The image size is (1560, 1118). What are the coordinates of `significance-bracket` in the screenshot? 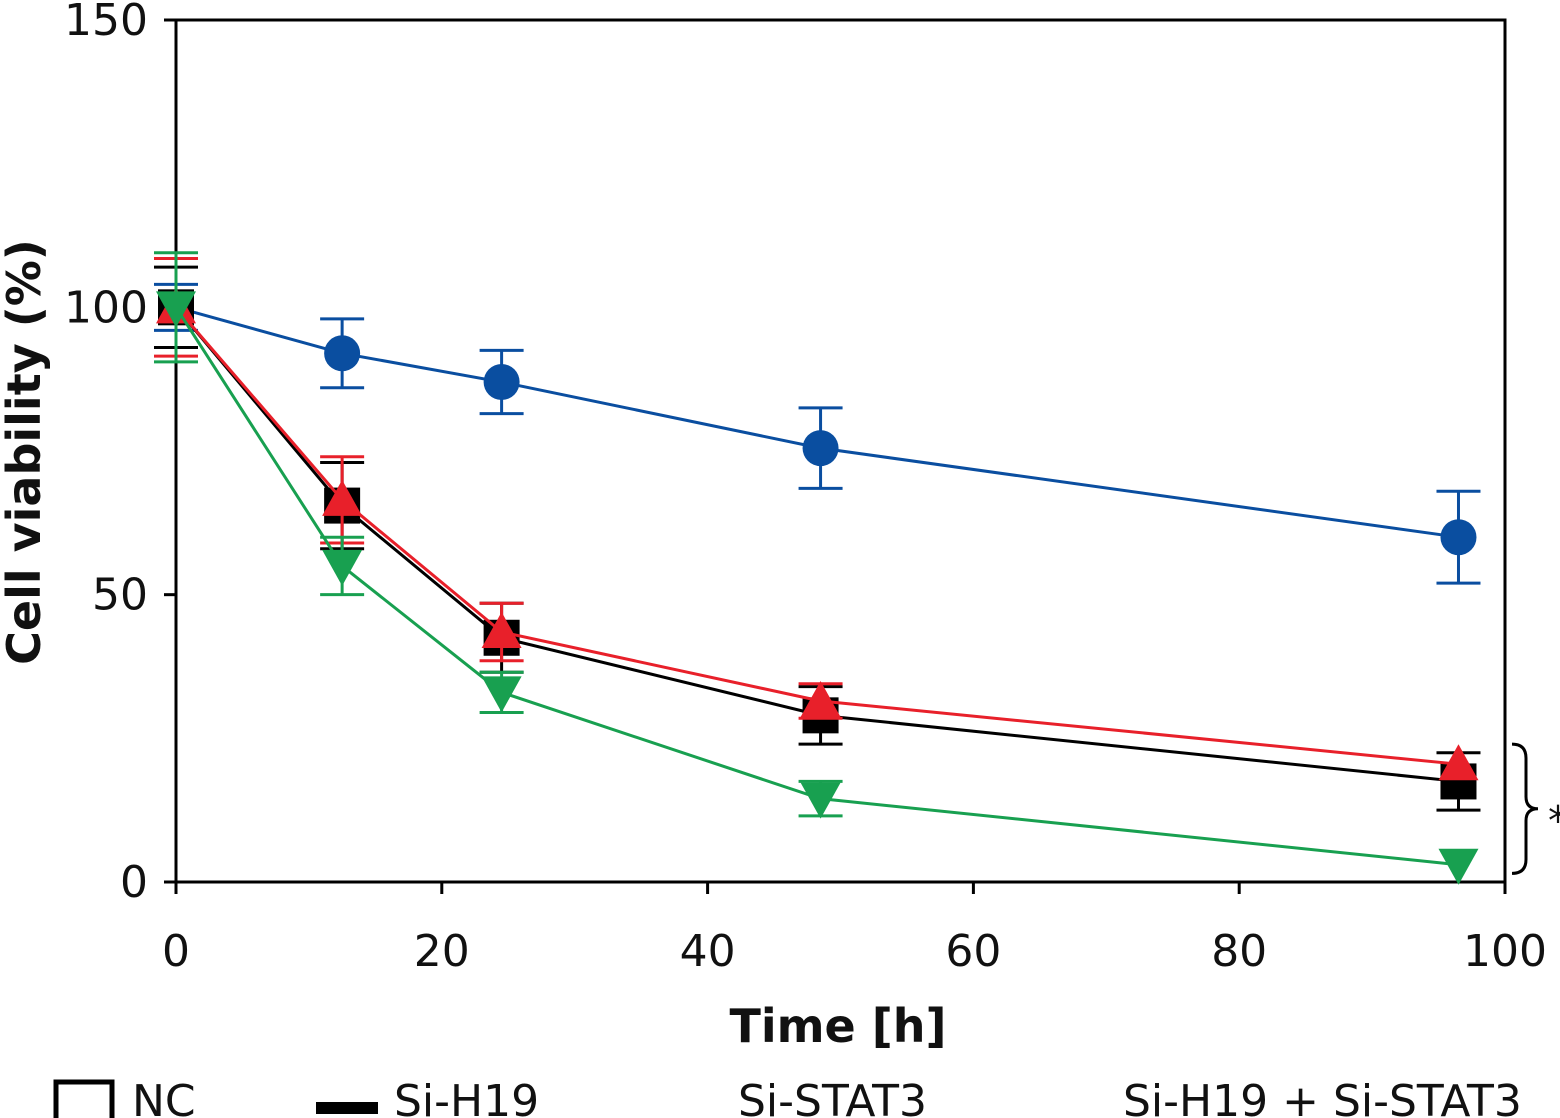 It's located at (1525, 808).